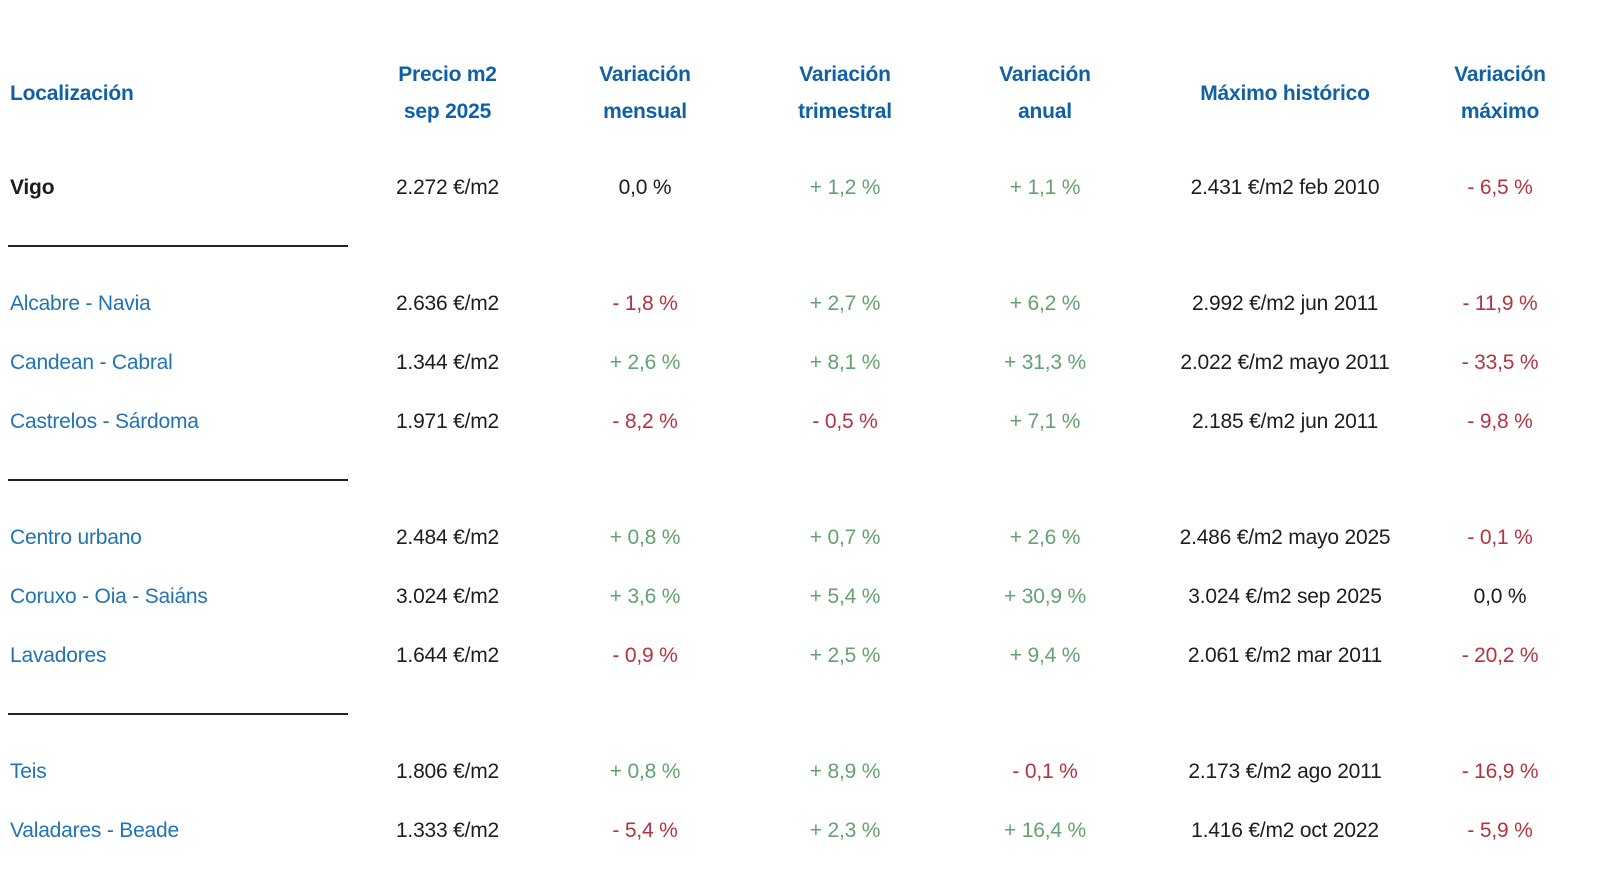  Describe the element at coordinates (447, 771) in the screenshot. I see `price-cell: 1.806 €/m2` at that location.